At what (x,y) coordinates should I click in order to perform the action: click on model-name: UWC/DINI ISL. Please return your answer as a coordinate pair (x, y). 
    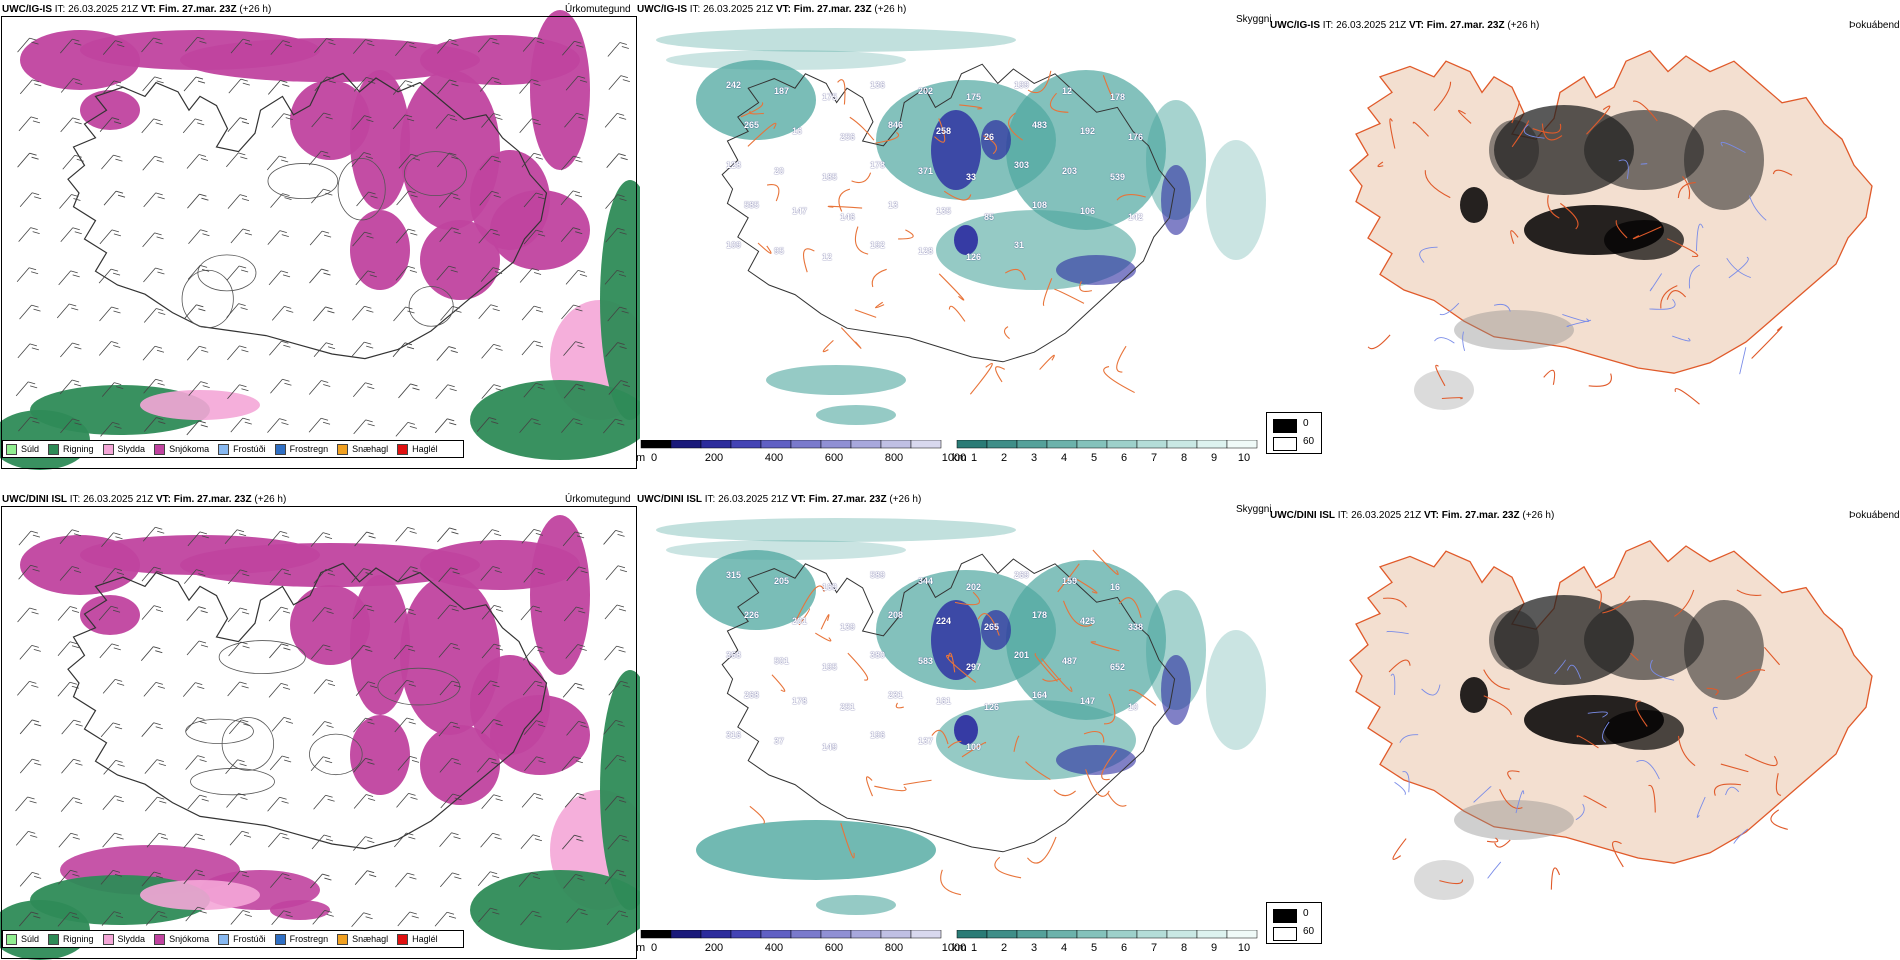
    Looking at the image, I should click on (1302, 515).